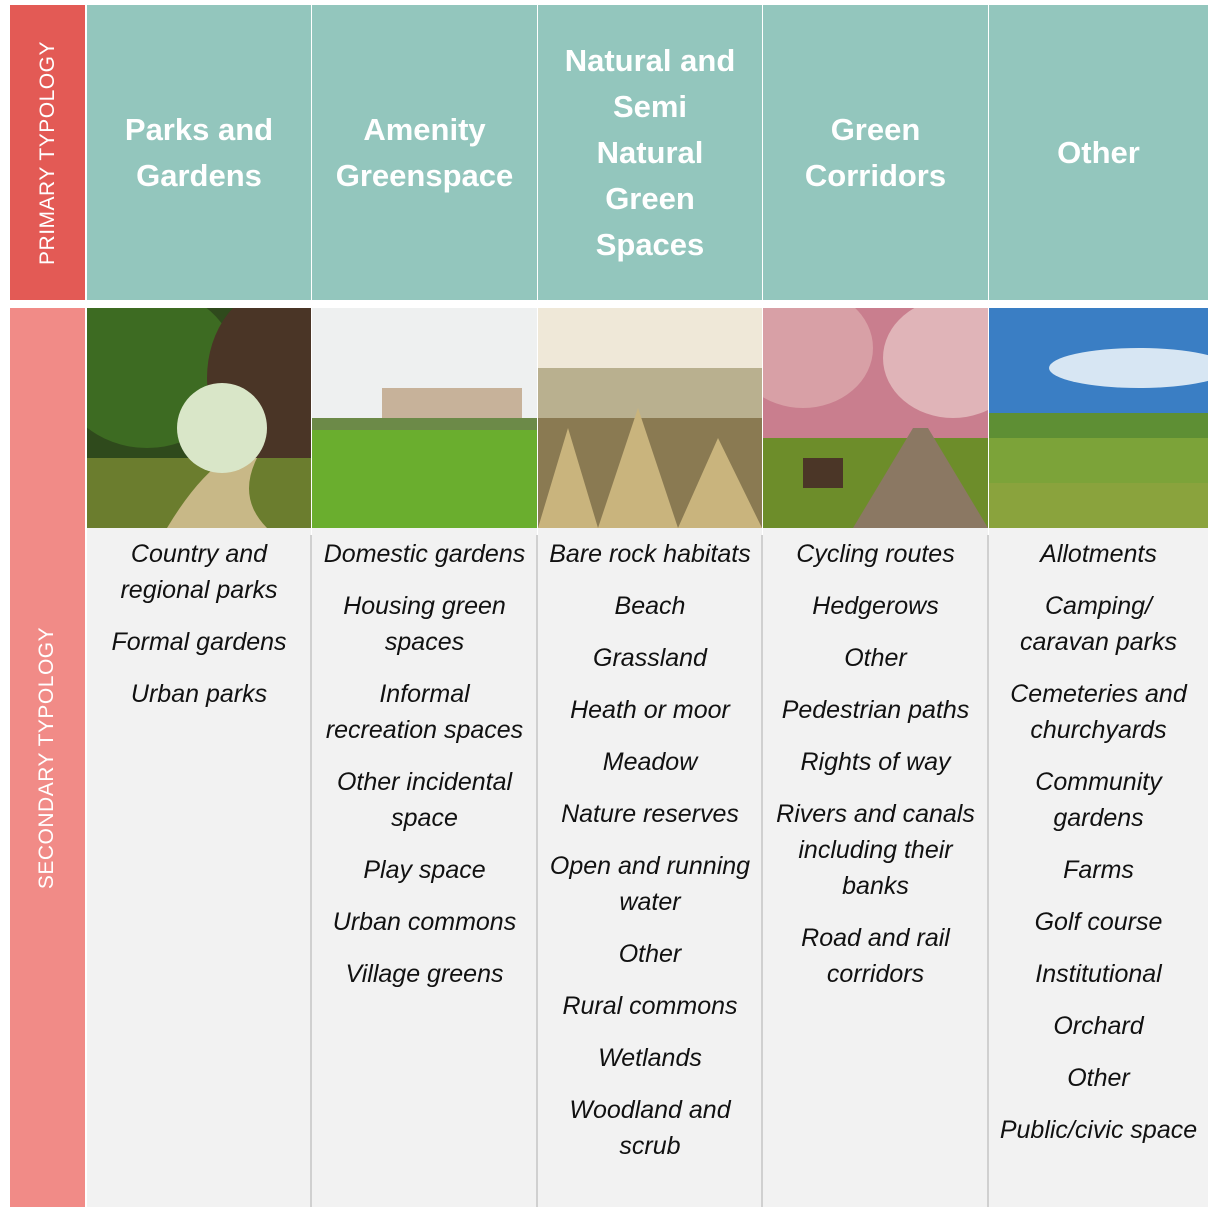 The image size is (1208, 1207). I want to click on list-item: Allotments, so click(1098, 554).